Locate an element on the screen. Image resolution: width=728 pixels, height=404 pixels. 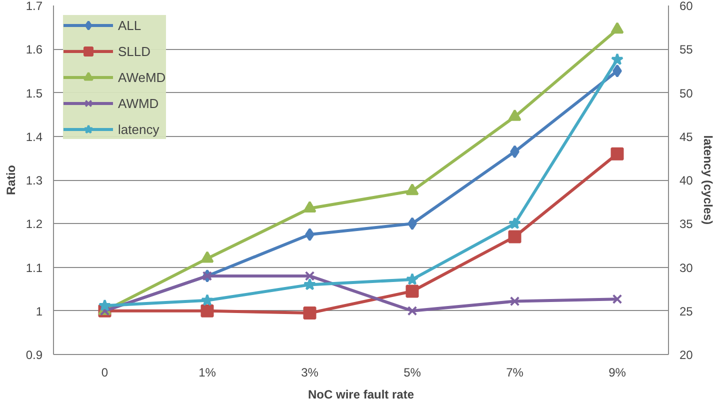
x-tick-label: 3% is located at coordinates (310, 373).